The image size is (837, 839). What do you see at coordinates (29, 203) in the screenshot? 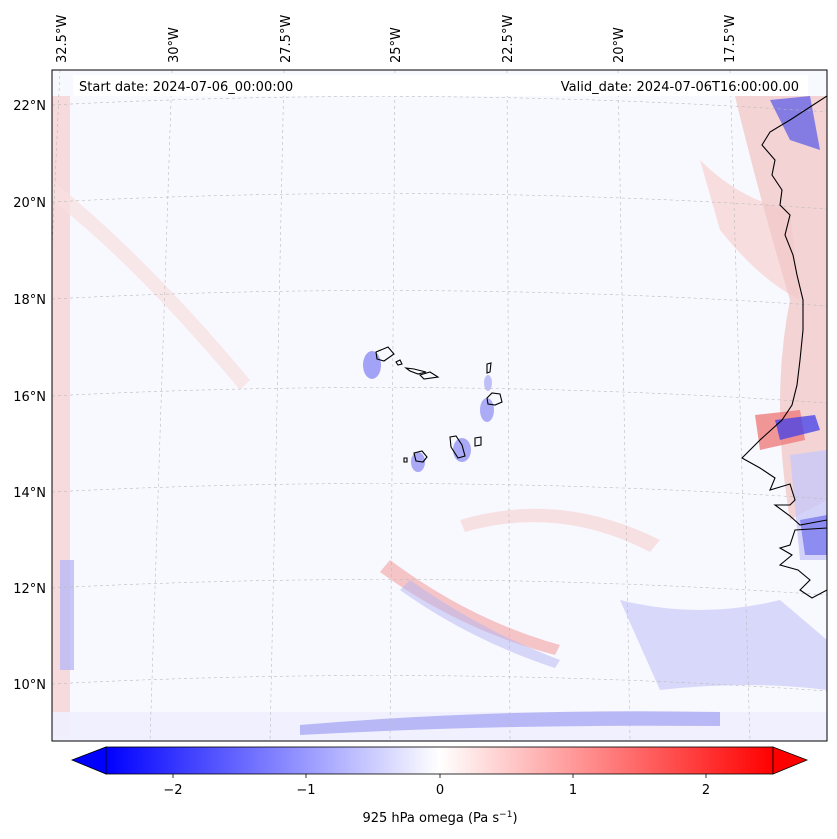
I see `lat-label-20n: 20°N` at bounding box center [29, 203].